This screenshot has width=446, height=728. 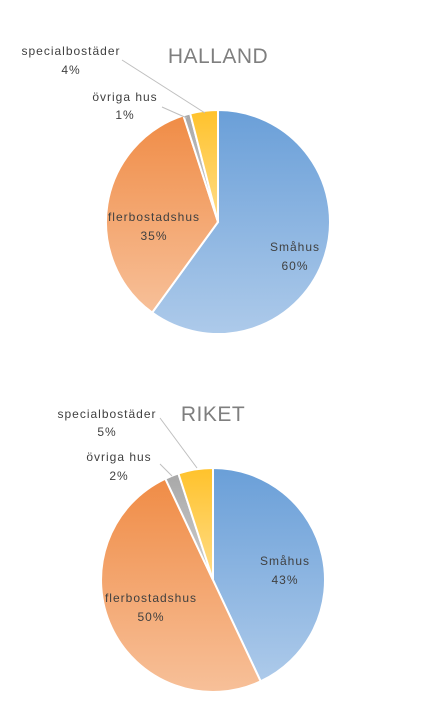 I want to click on value-ovriga-hus: 2%, so click(x=118, y=476).